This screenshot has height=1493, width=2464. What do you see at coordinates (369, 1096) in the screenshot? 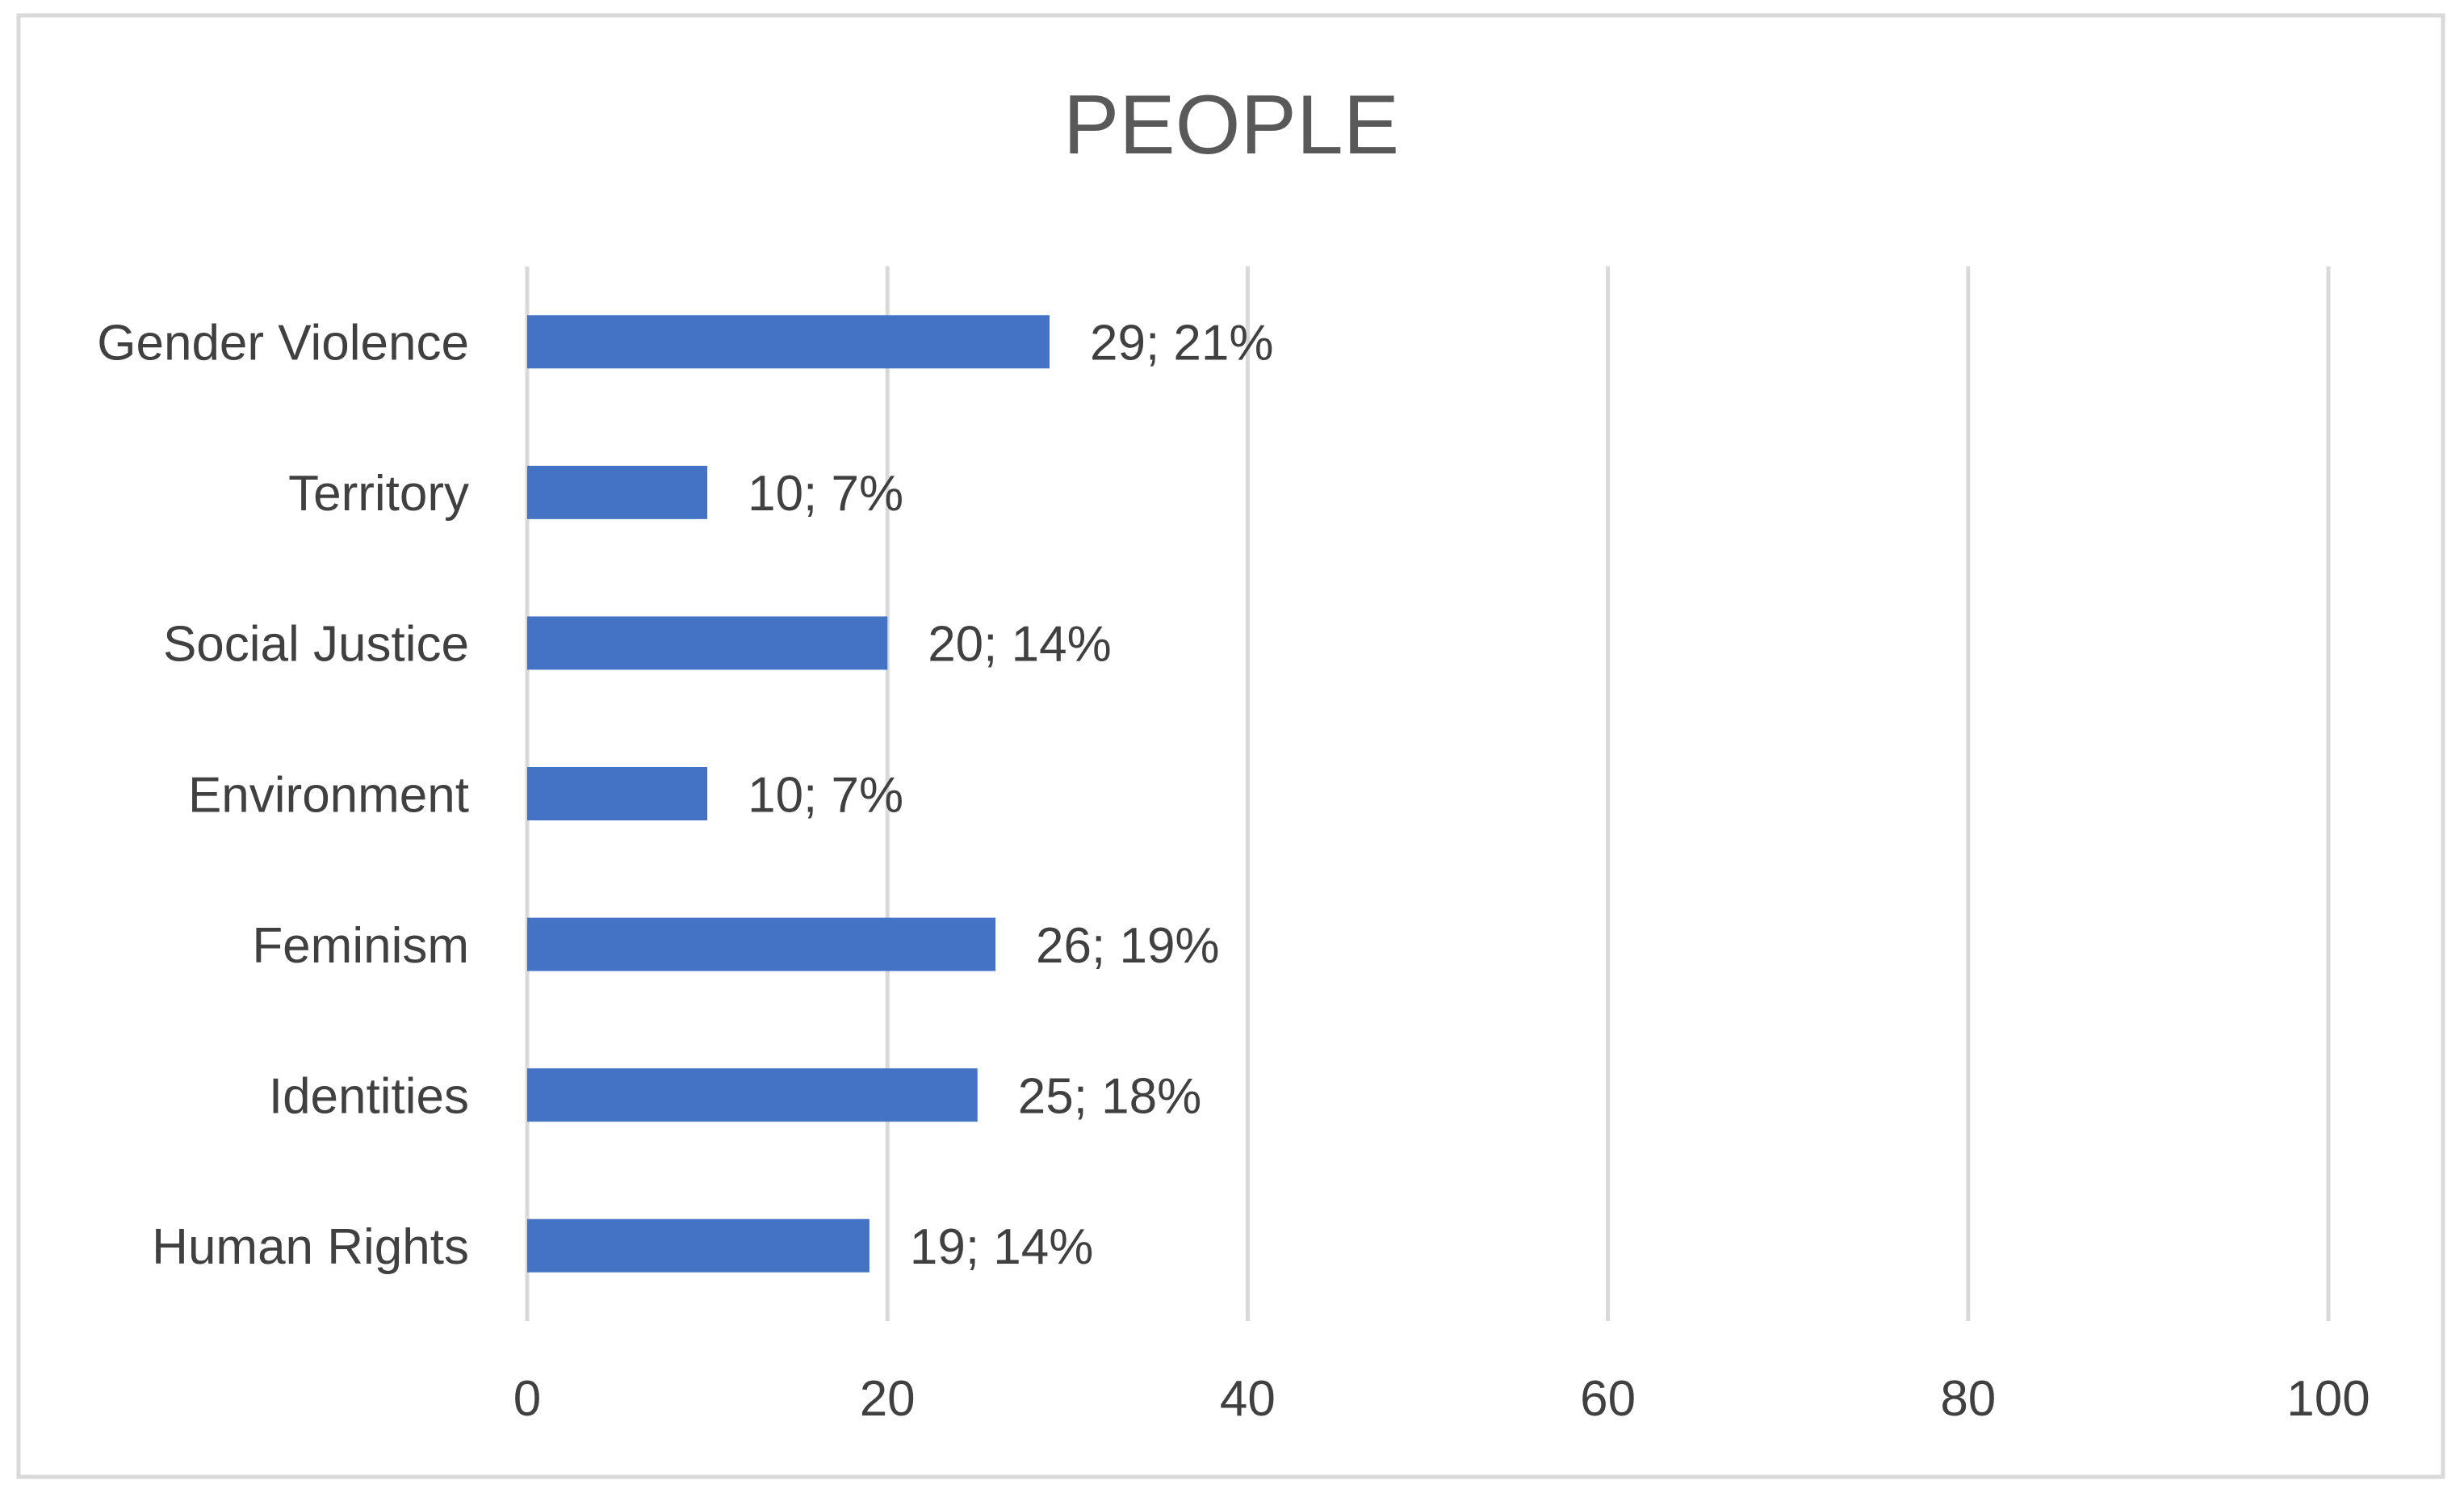
I see `category-label: Identities` at bounding box center [369, 1096].